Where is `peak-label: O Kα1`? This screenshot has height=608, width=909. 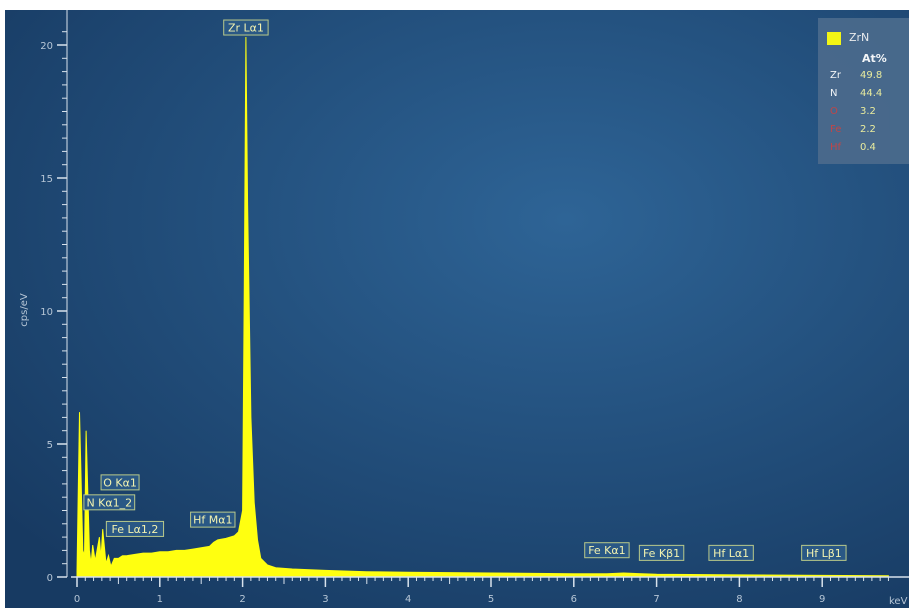 peak-label: O Kα1 is located at coordinates (120, 482).